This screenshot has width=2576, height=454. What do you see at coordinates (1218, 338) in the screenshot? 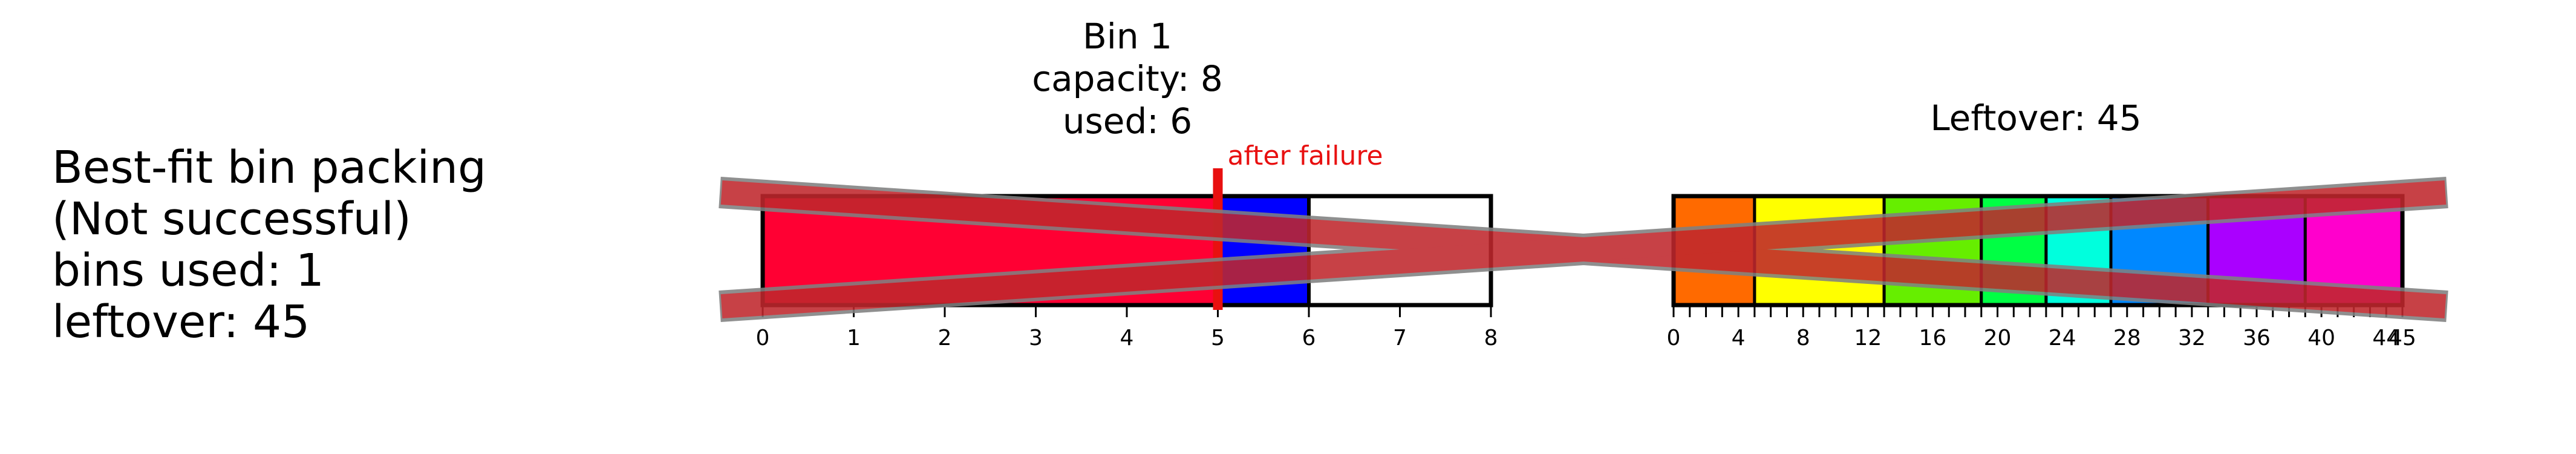
I see `bin-tick-label: 5` at bounding box center [1218, 338].